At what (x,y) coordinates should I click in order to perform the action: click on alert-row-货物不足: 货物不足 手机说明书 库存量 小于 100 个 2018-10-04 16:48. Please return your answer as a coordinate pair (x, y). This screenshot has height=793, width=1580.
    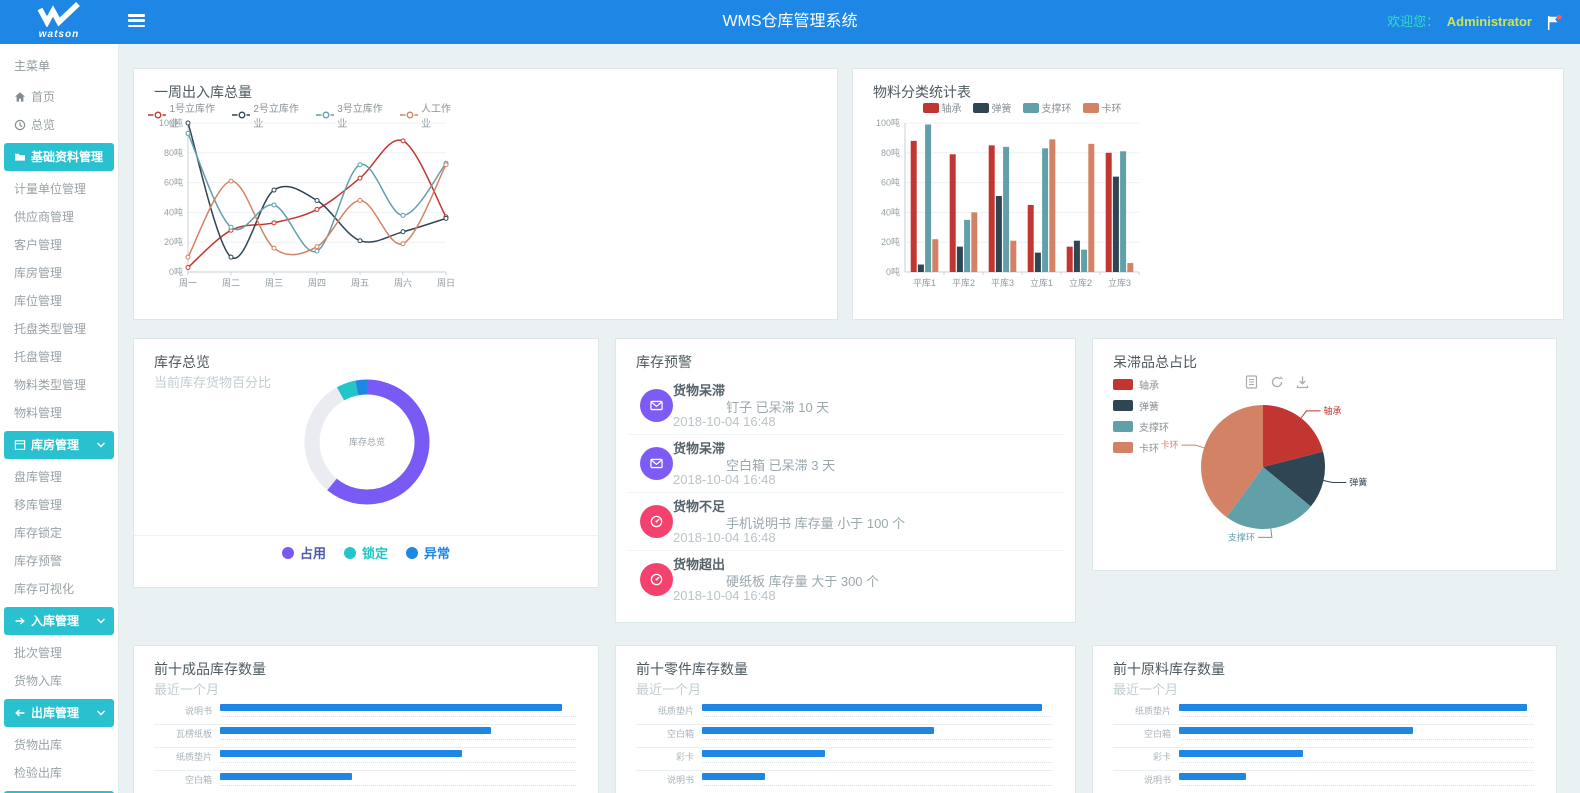
    Looking at the image, I should click on (845, 522).